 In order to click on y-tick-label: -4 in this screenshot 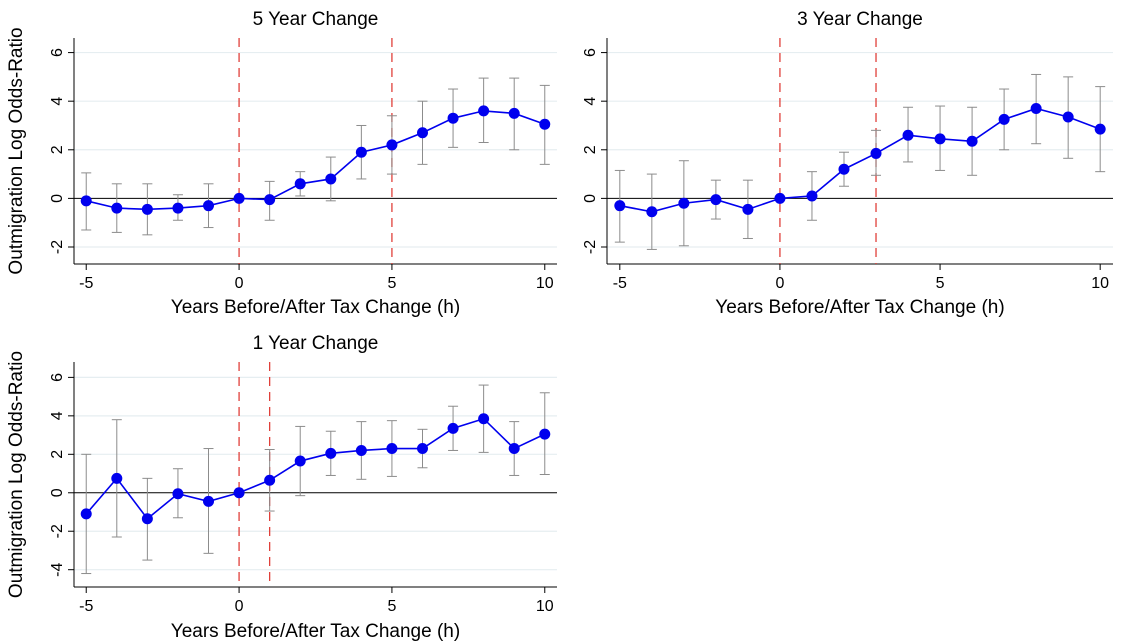, I will do `click(57, 569)`.